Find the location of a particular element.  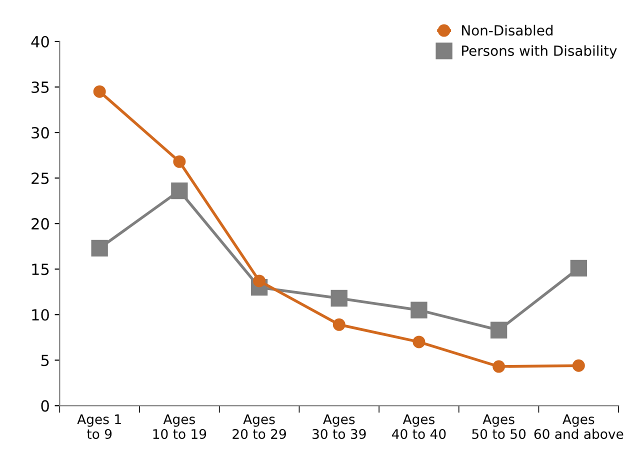

x-tick-label: Ages 30 to 39 is located at coordinates (339, 426).